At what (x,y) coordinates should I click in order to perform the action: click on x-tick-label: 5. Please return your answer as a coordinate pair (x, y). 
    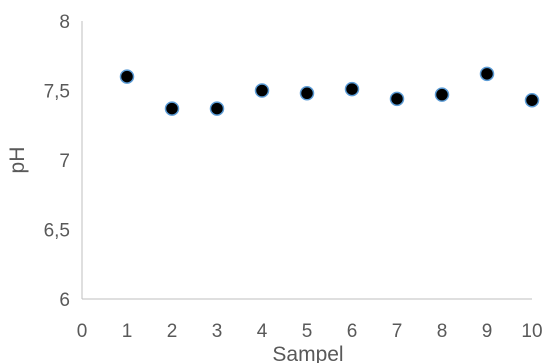
    Looking at the image, I should click on (307, 331).